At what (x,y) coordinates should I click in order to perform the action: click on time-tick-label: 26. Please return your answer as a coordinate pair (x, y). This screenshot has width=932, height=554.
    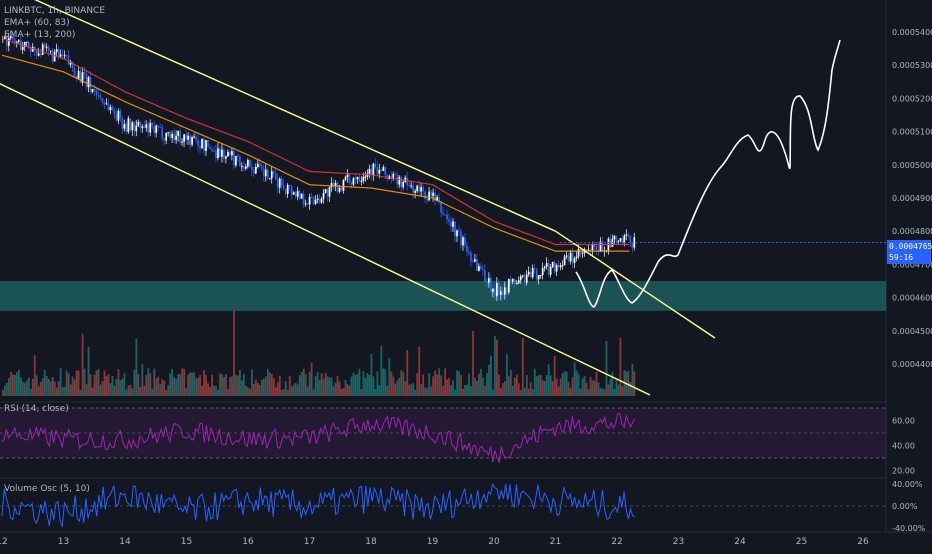
    Looking at the image, I should click on (863, 542).